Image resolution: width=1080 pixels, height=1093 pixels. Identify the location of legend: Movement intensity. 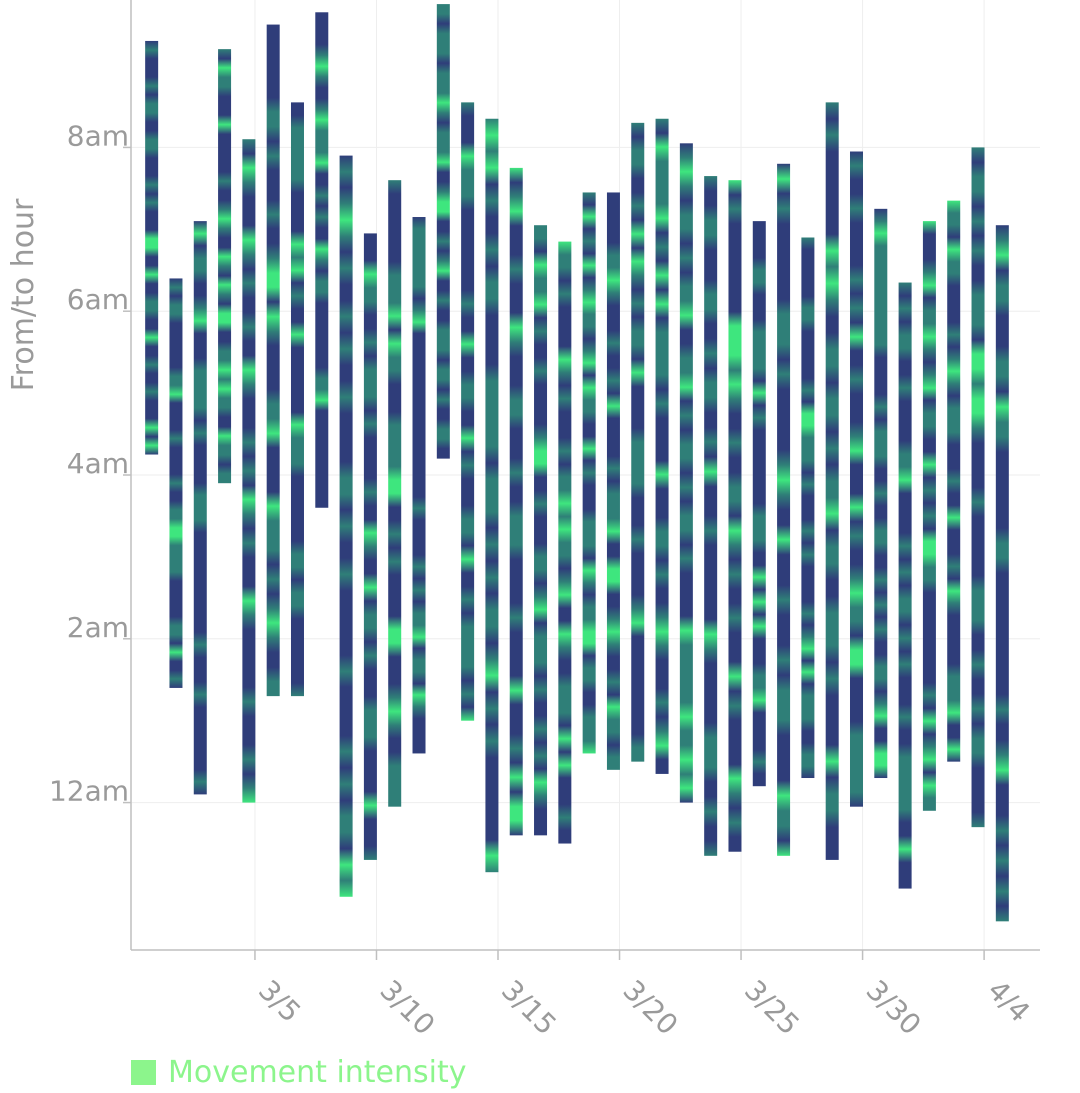
(299, 1072).